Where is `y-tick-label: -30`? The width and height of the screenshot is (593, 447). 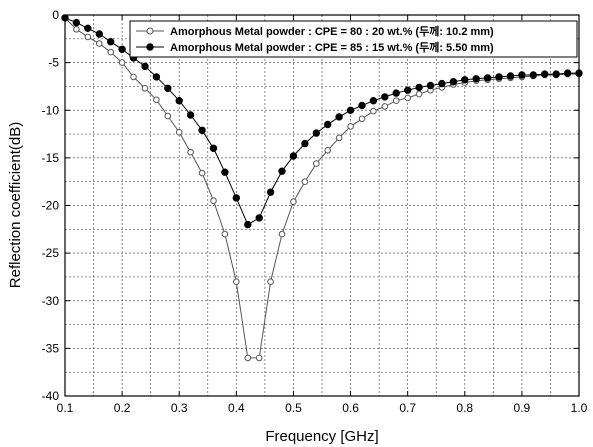
y-tick-label: -30 is located at coordinates (51, 301).